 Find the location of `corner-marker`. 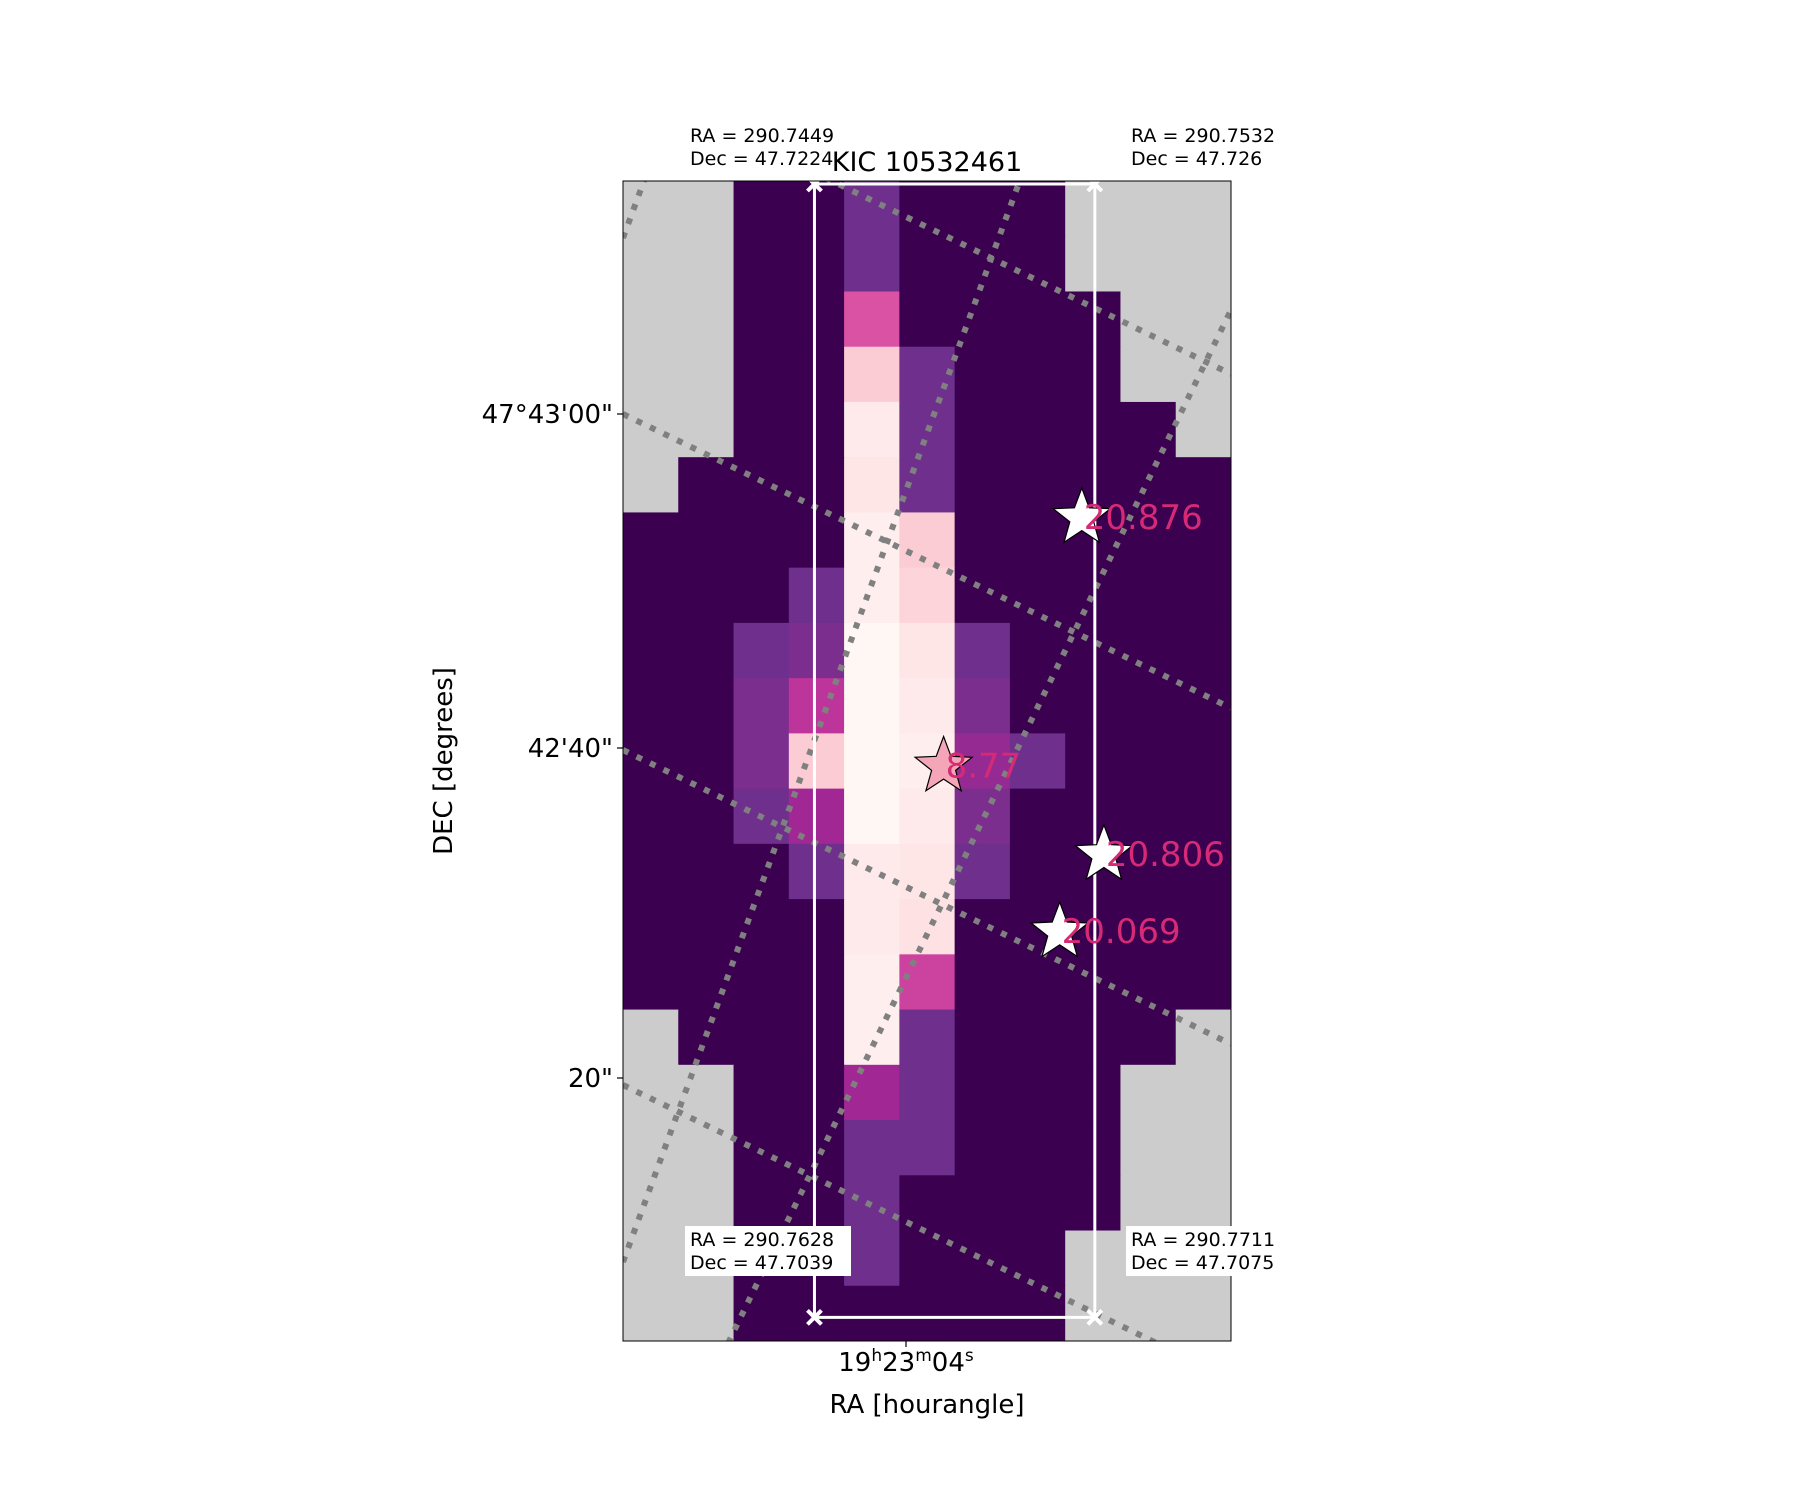

corner-marker is located at coordinates (814, 187).